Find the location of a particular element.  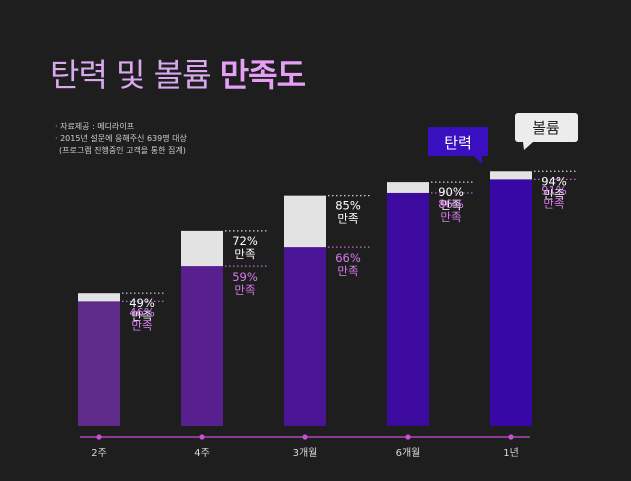

legend-volume-swatch is located at coordinates (546, 127).